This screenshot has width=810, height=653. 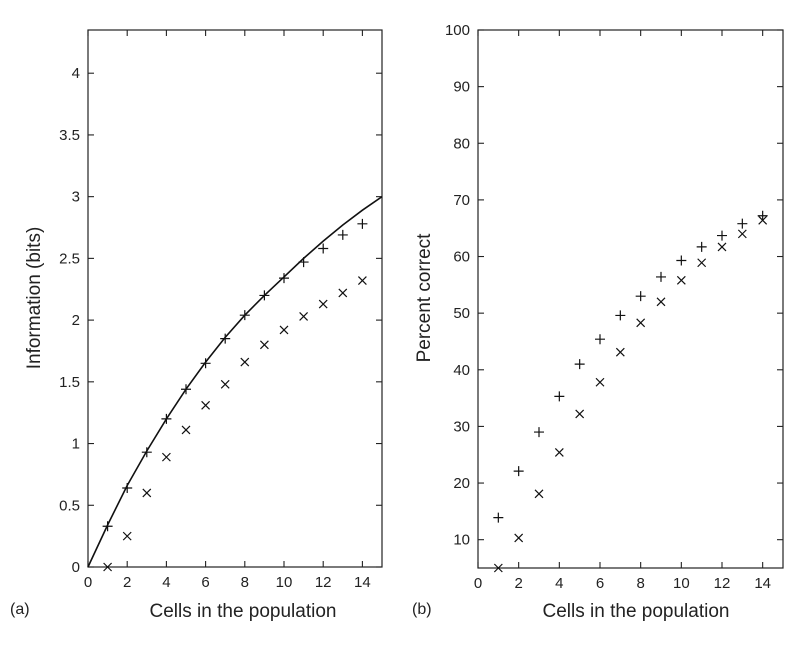 I want to click on panel-b-ytick-label-9: 100, so click(x=457, y=30).